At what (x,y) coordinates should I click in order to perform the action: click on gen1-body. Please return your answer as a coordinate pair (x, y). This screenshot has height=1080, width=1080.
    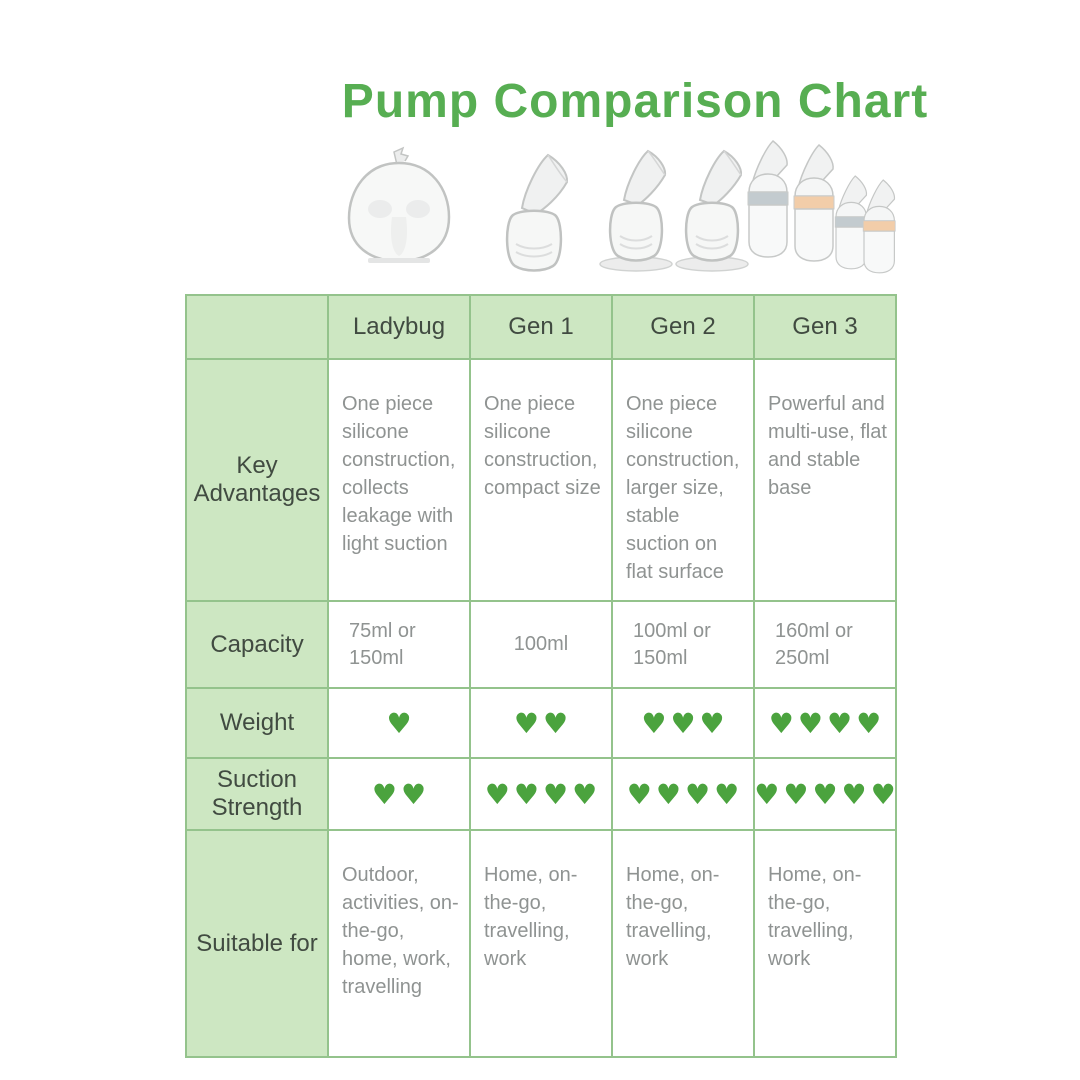
    Looking at the image, I should click on (534, 240).